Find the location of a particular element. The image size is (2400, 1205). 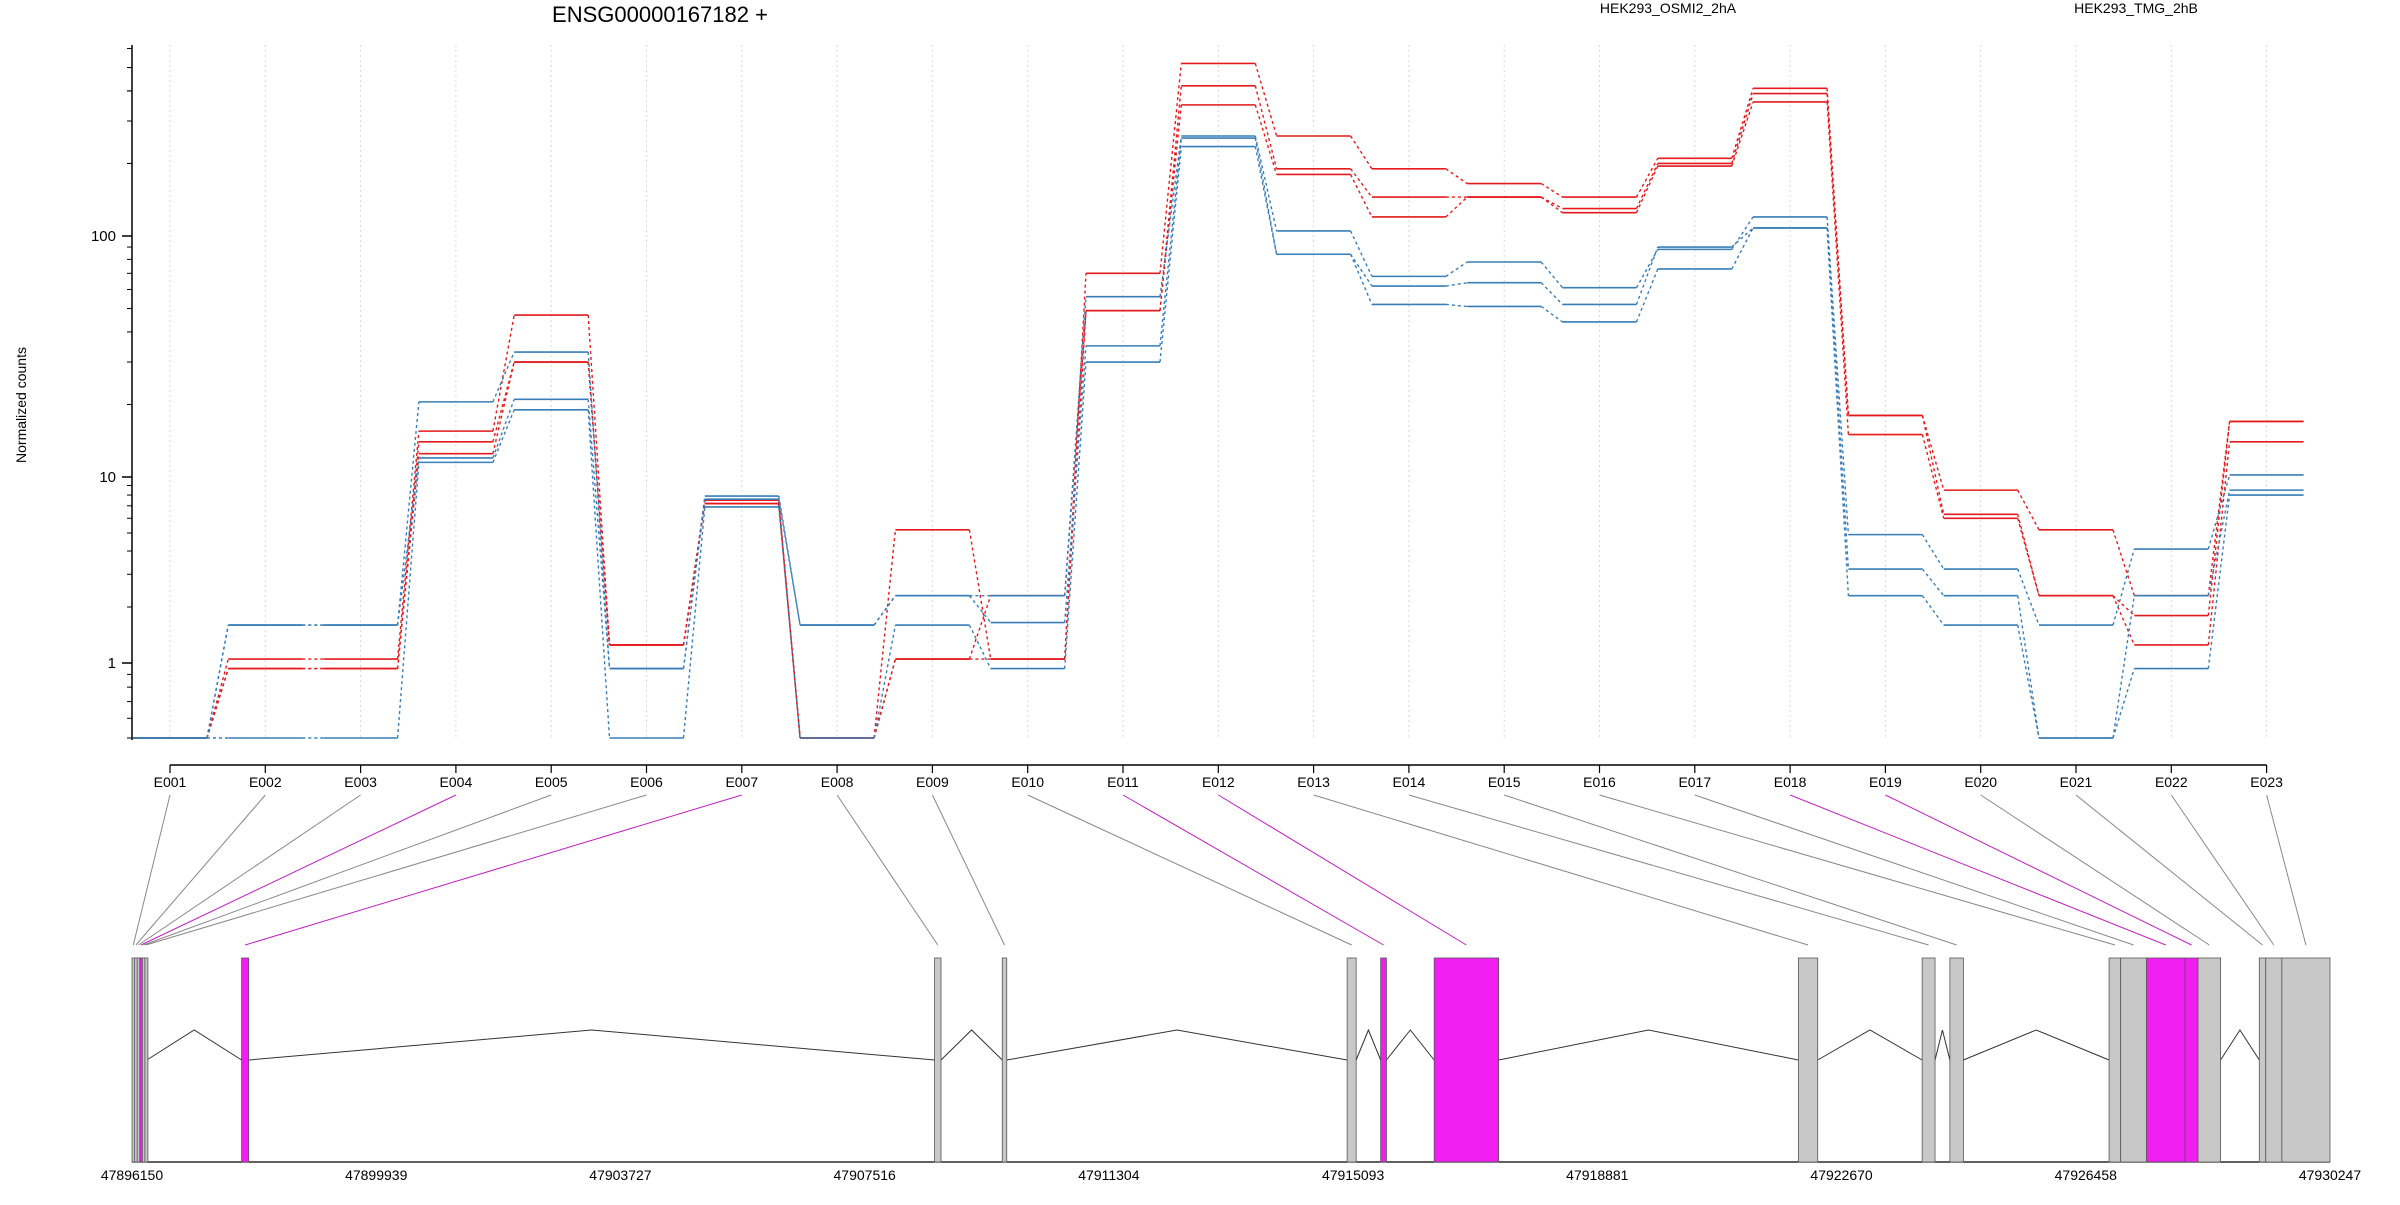

genomic-tick-label: 47915093 is located at coordinates (1353, 1175).